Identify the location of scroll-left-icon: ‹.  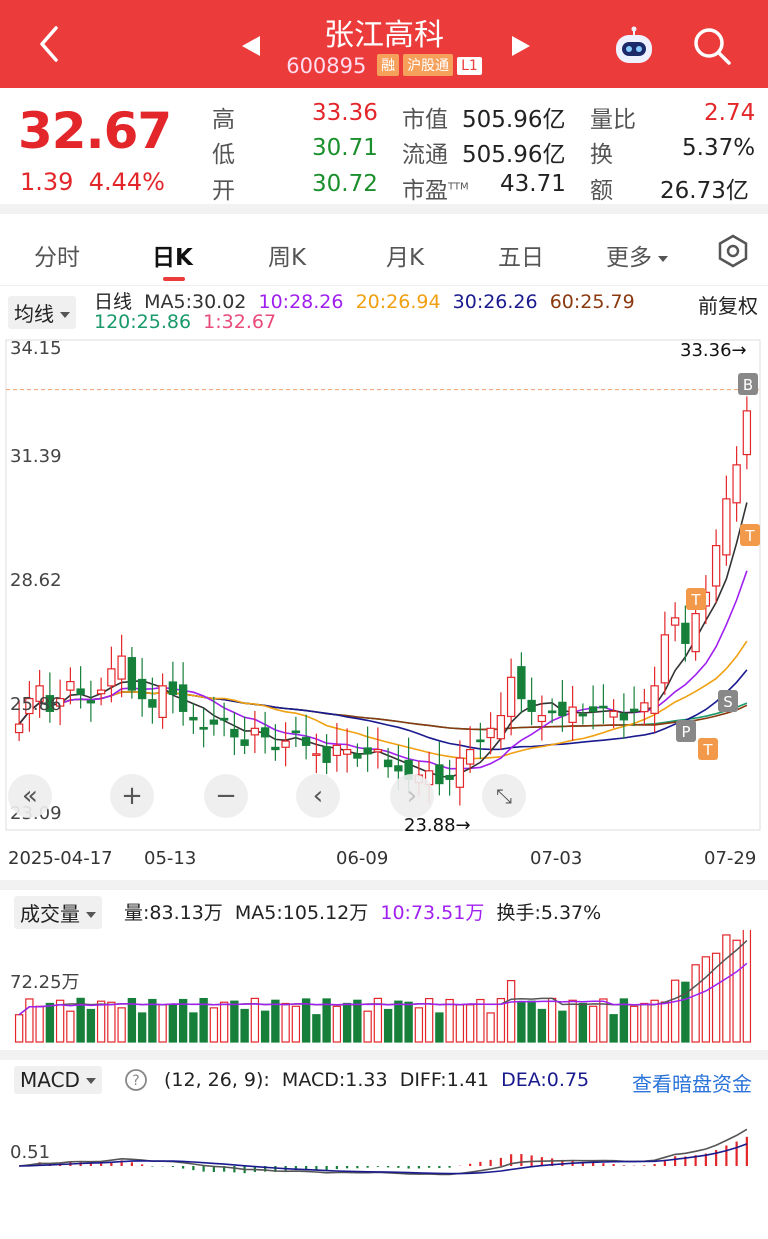
(318, 796).